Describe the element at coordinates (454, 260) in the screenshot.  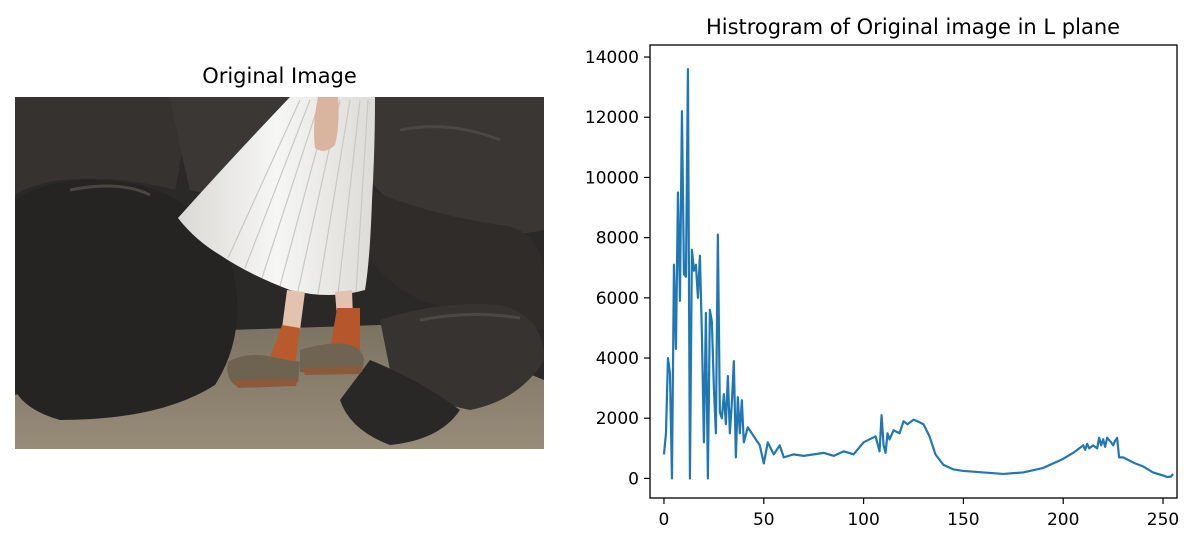
I see `rock-right-middle` at that location.